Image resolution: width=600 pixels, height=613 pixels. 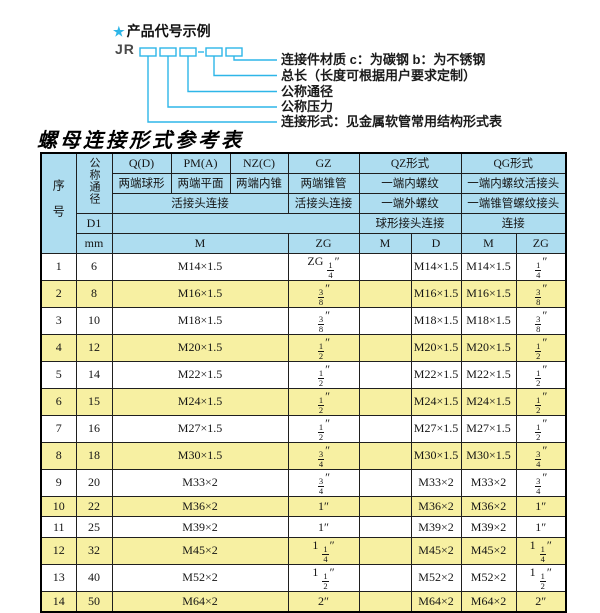 What do you see at coordinates (488, 266) in the screenshot?
I see `cell-qg-m: M14×1.5` at bounding box center [488, 266].